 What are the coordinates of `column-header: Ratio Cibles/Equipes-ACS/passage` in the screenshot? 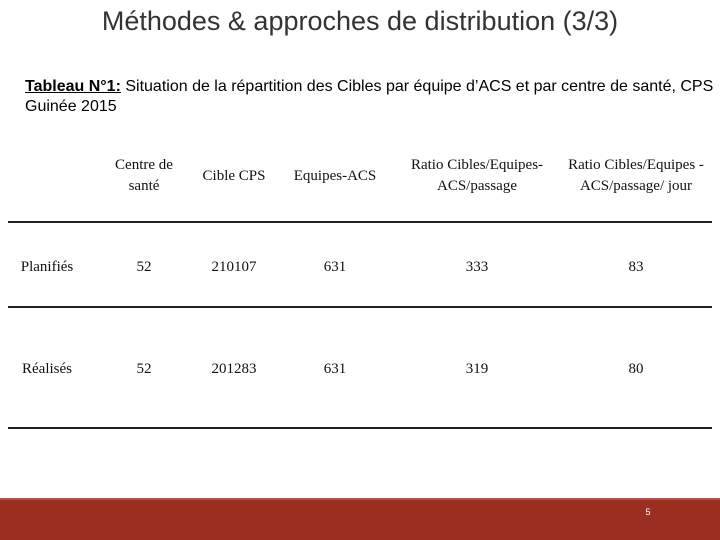 It's located at (477, 175).